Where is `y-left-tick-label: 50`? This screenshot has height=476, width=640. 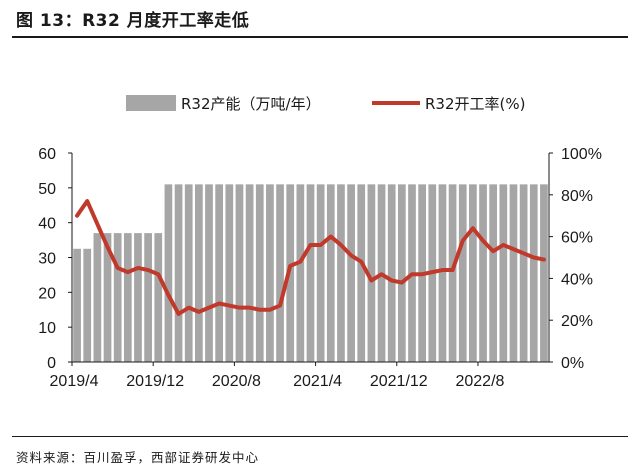 y-left-tick-label: 50 is located at coordinates (47, 189).